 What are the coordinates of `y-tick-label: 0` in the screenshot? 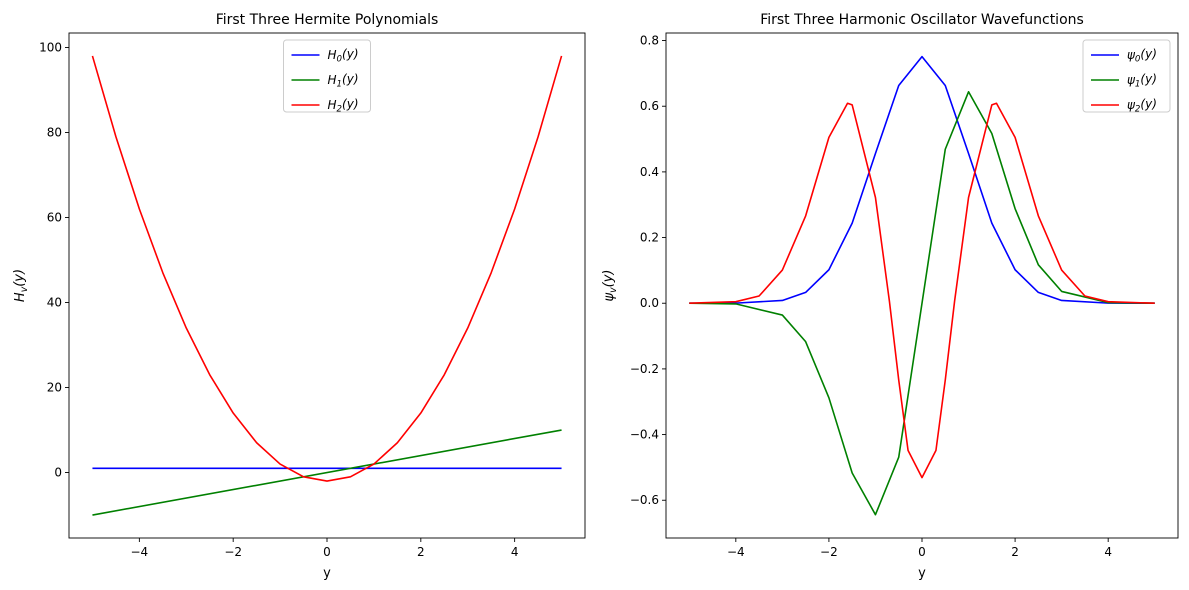 It's located at (58, 473).